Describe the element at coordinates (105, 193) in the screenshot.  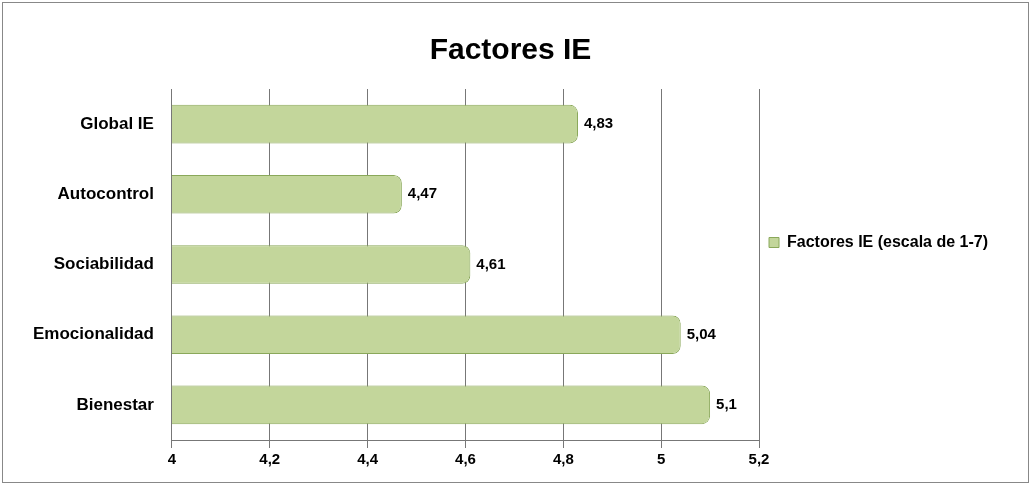
I see `y-tick-label: Autocontrol` at that location.